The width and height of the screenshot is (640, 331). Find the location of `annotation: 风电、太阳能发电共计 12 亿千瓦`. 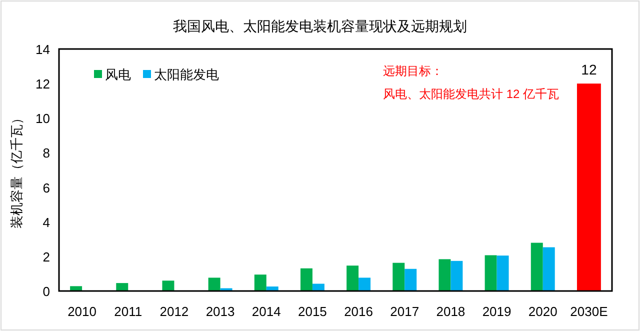

annotation: 风电、太阳能发电共计 12 亿千瓦 is located at coordinates (471, 94).